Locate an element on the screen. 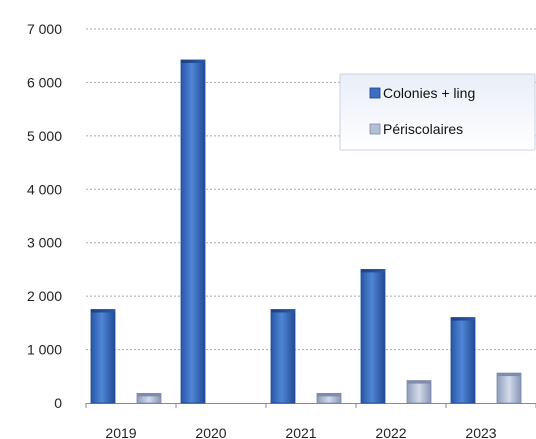 The image size is (536, 439). legend-box is located at coordinates (437, 112).